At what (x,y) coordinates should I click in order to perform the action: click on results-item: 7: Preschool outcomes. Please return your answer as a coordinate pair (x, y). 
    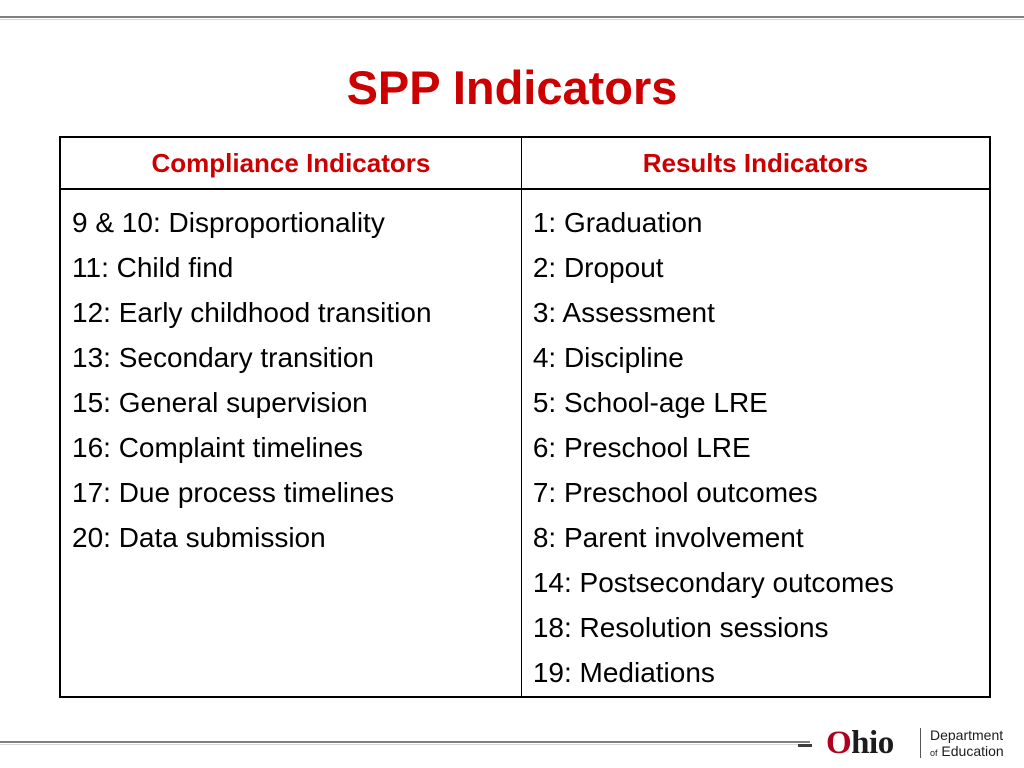
    Looking at the image, I should click on (675, 492).